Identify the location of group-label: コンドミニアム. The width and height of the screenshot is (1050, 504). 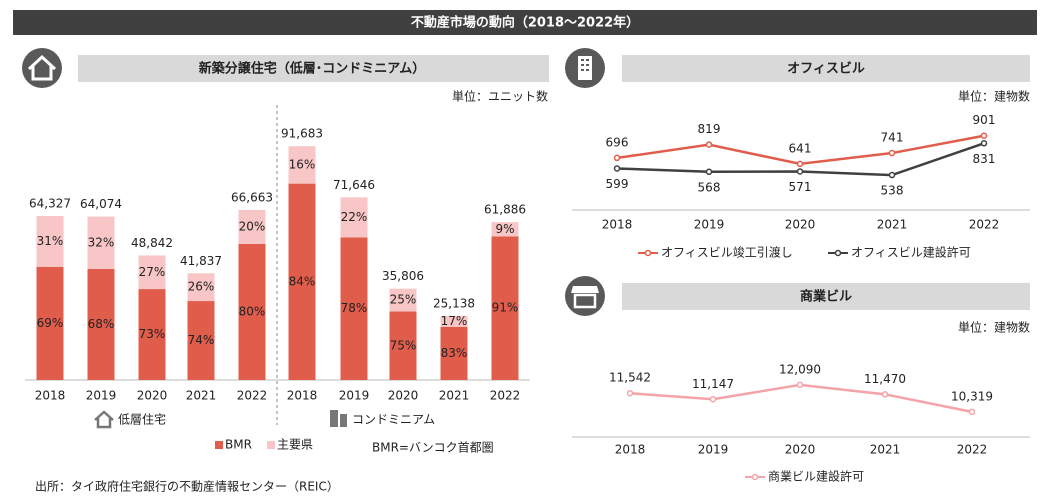
(393, 420).